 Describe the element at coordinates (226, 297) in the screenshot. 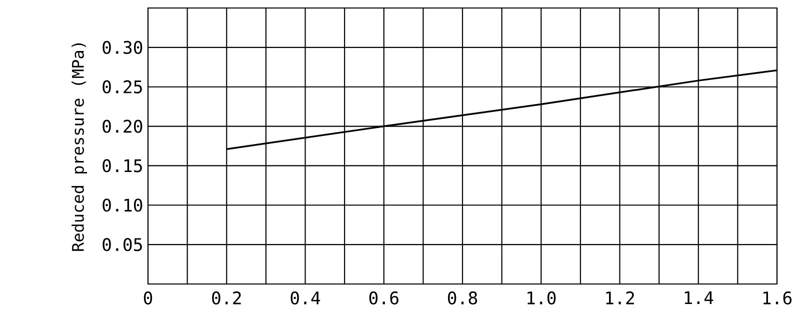

I see `x-tick-label: 0.2` at that location.